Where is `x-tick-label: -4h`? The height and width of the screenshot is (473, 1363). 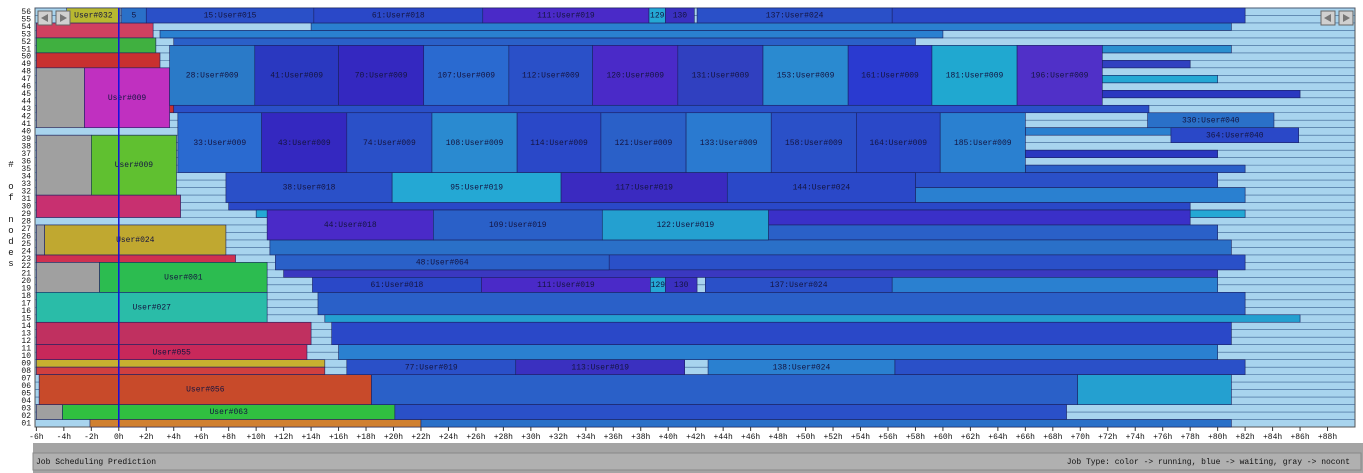 x-tick-label: -4h is located at coordinates (64, 437).